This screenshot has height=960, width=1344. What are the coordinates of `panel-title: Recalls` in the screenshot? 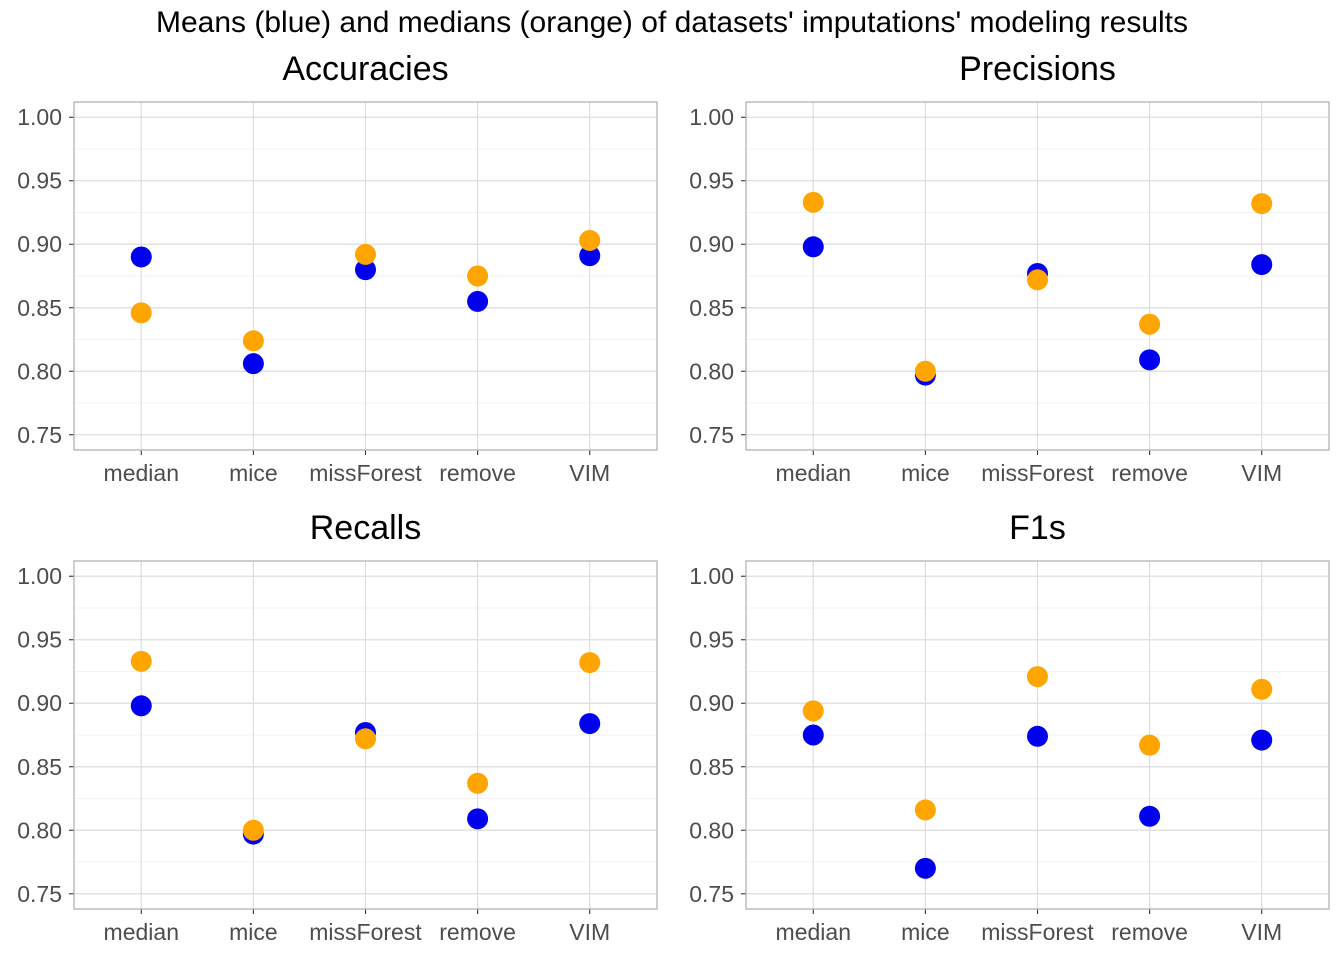 It's located at (365, 528).